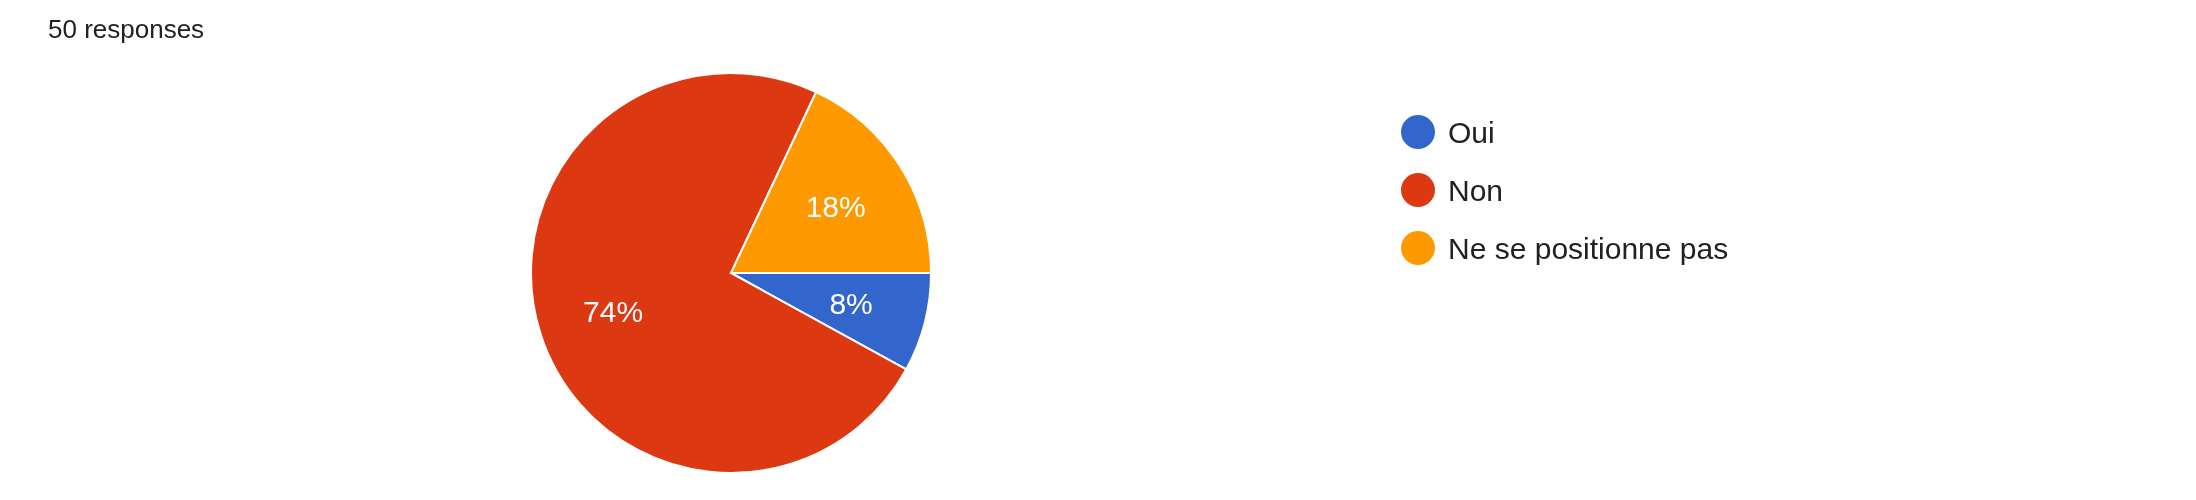 The image size is (2196, 500). Describe the element at coordinates (613, 311) in the screenshot. I see `data-label: 74%` at that location.